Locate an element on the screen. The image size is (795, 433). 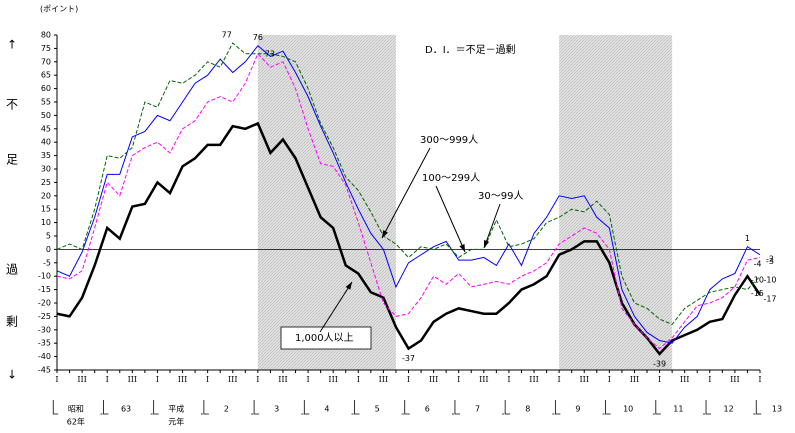
legend-label: 1,000人以上 is located at coordinates (324, 338).